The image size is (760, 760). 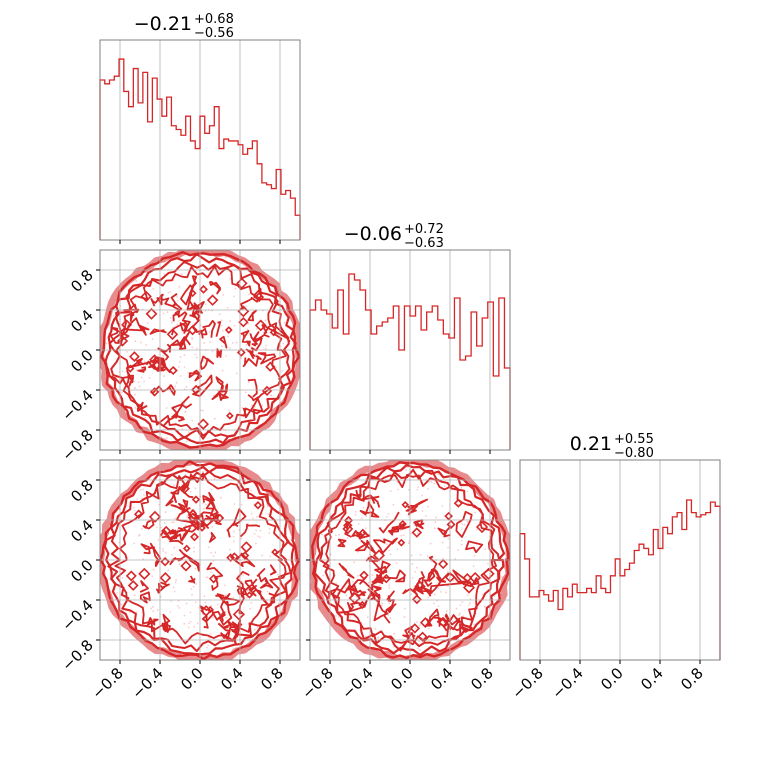 I want to click on contour-panel-r2-c1, so click(x=410, y=560).